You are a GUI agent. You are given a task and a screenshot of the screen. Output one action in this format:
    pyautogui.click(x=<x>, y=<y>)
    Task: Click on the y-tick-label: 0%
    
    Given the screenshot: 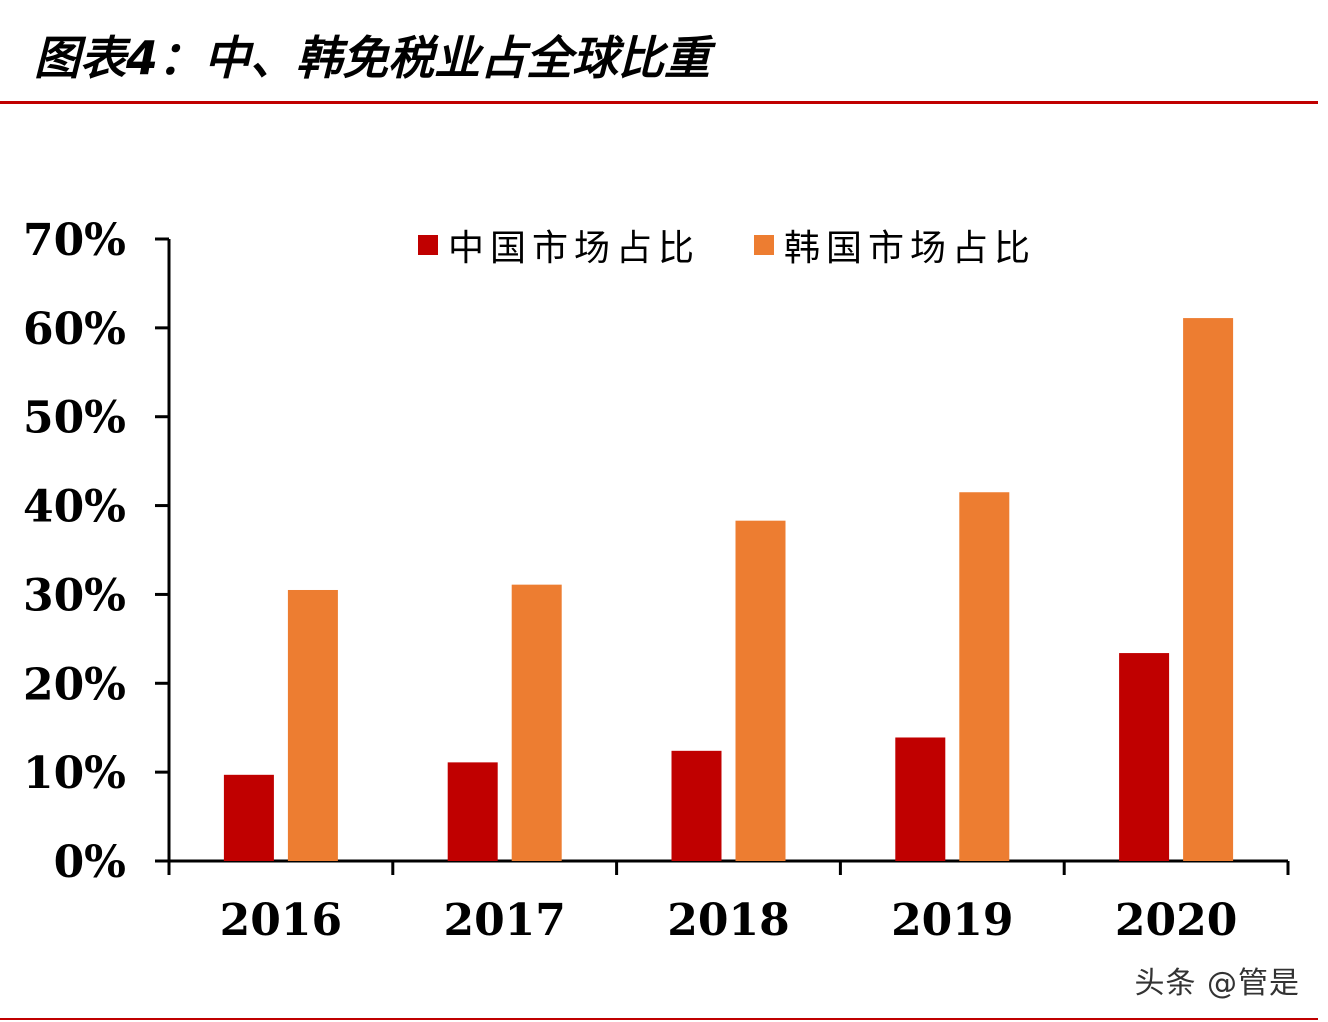 What is the action you would take?
    pyautogui.click(x=90, y=862)
    